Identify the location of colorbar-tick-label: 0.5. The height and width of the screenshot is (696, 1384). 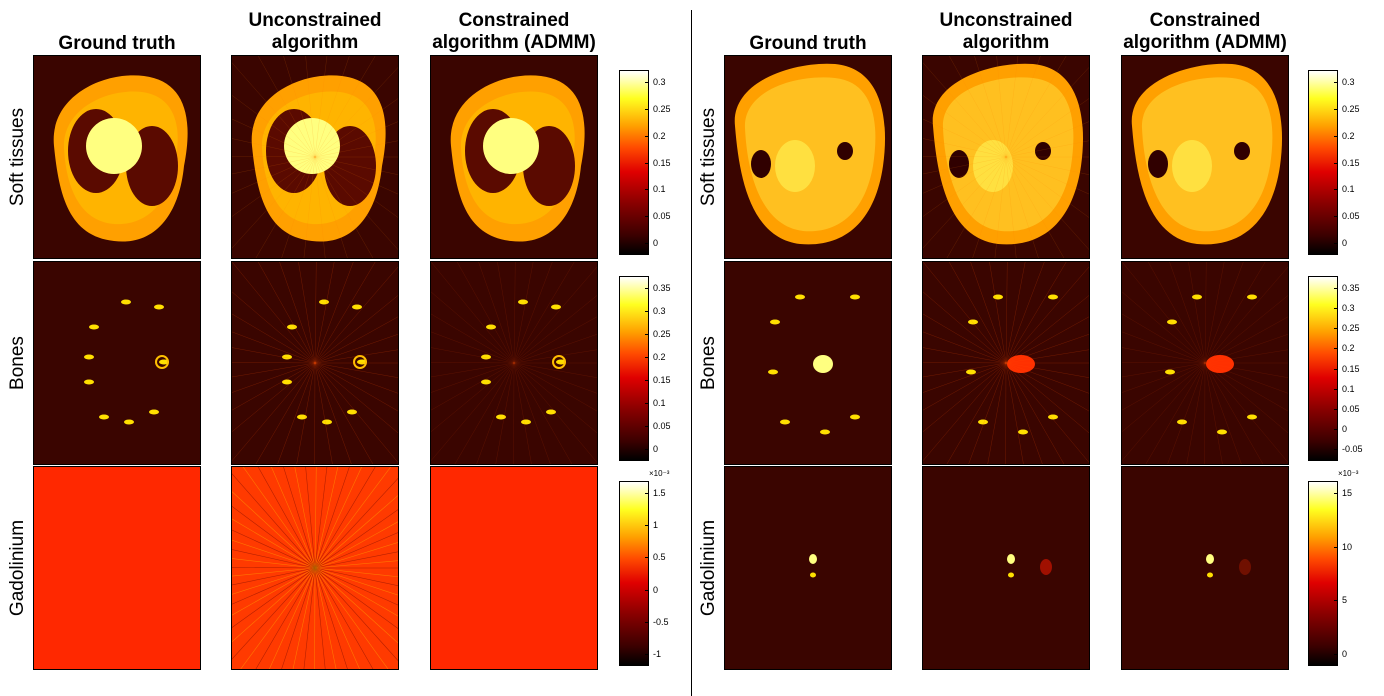
(659, 557).